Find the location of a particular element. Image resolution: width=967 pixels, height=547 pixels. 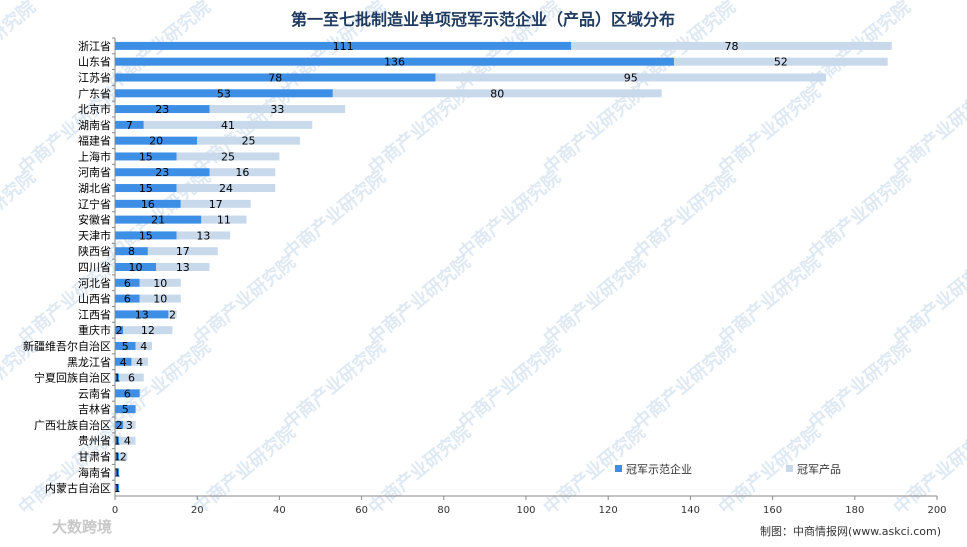

data-label-enterprise: 15 is located at coordinates (146, 235).